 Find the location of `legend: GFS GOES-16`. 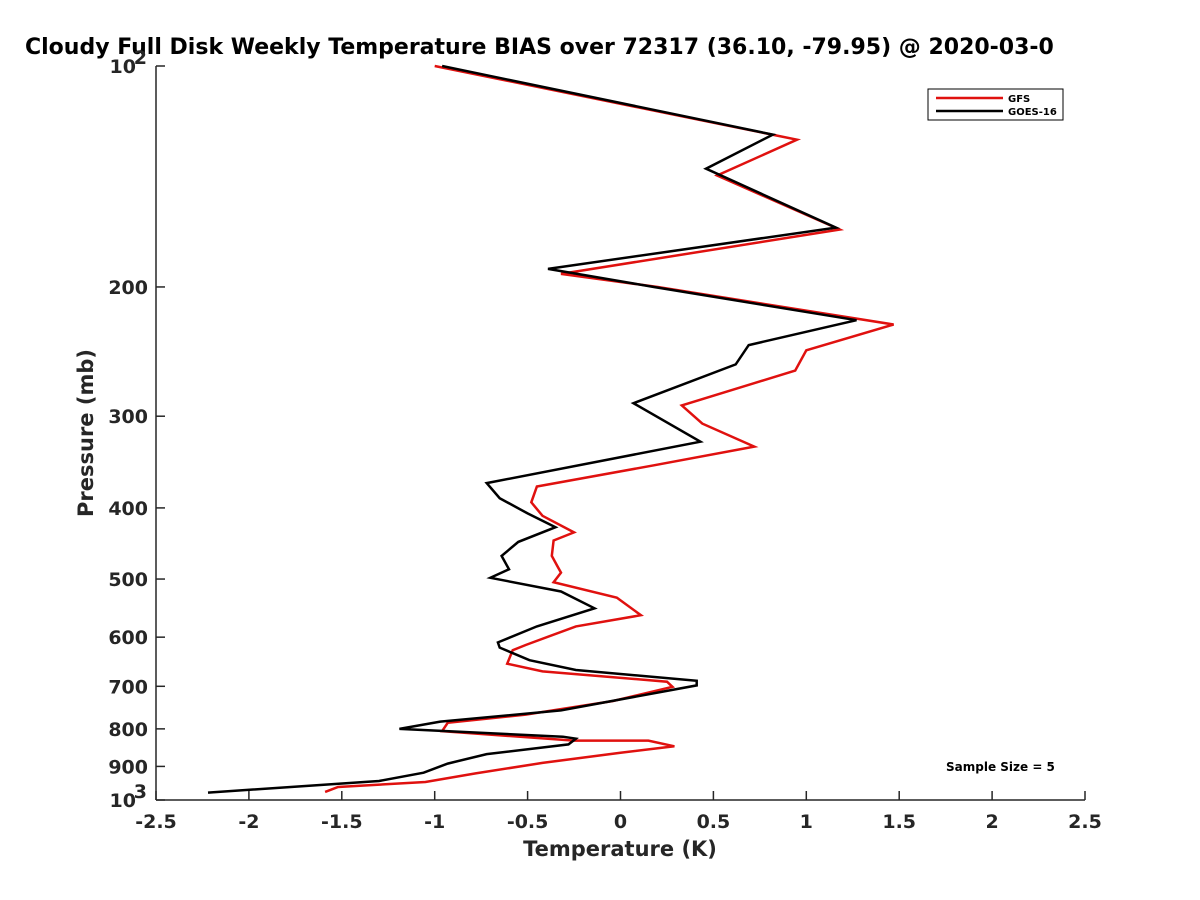

legend: GFS GOES-16 is located at coordinates (995, 104).